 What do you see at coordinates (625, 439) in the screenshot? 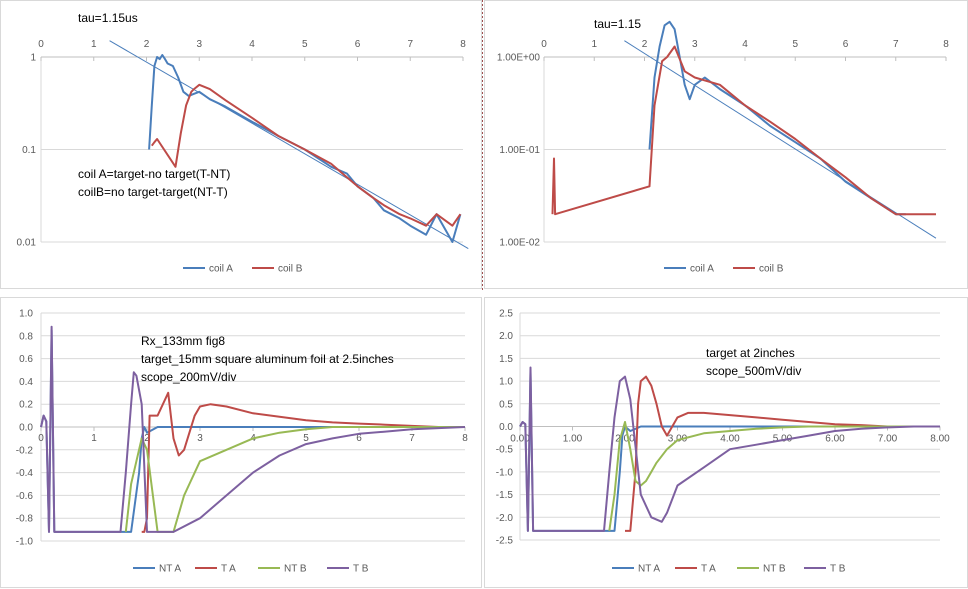
I see `x-tick-label: 2.00` at bounding box center [625, 439].